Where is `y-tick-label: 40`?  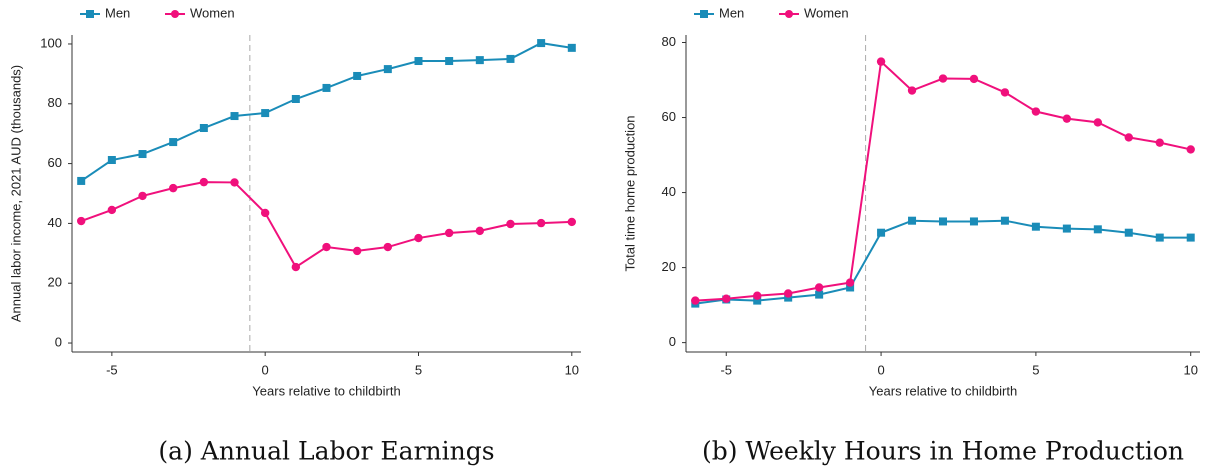 y-tick-label: 40 is located at coordinates (55, 222).